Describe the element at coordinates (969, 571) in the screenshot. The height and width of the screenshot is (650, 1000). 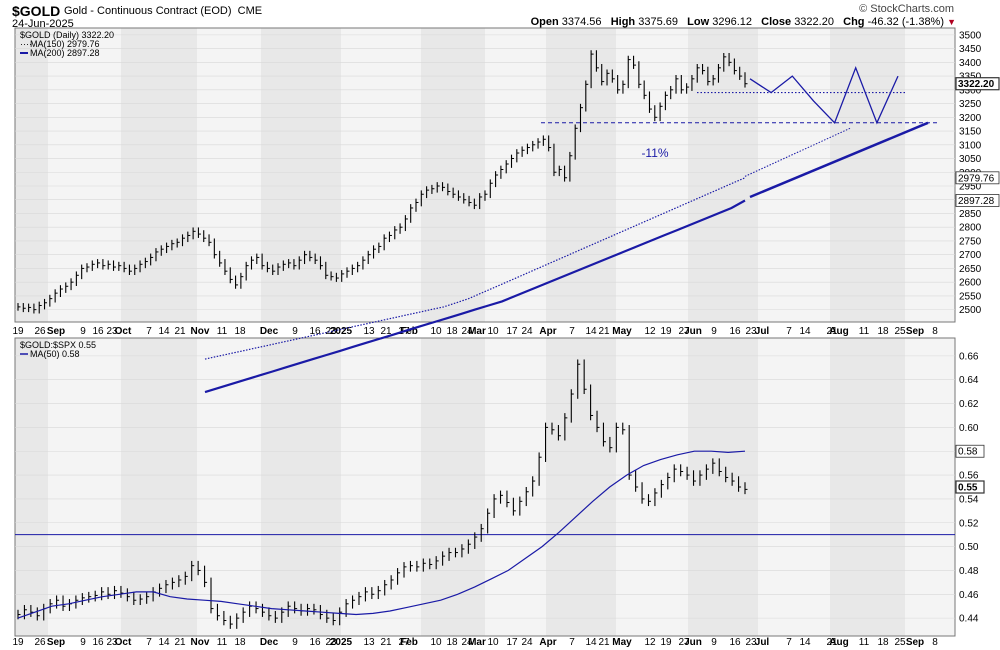
I see `y-tick-label: 0.48` at that location.